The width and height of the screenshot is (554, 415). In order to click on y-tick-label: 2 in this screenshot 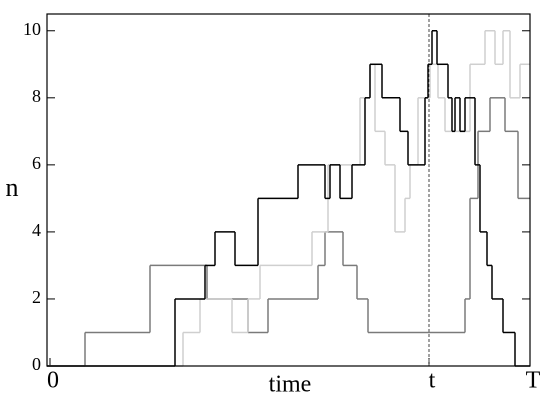, I will do `click(36, 297)`.